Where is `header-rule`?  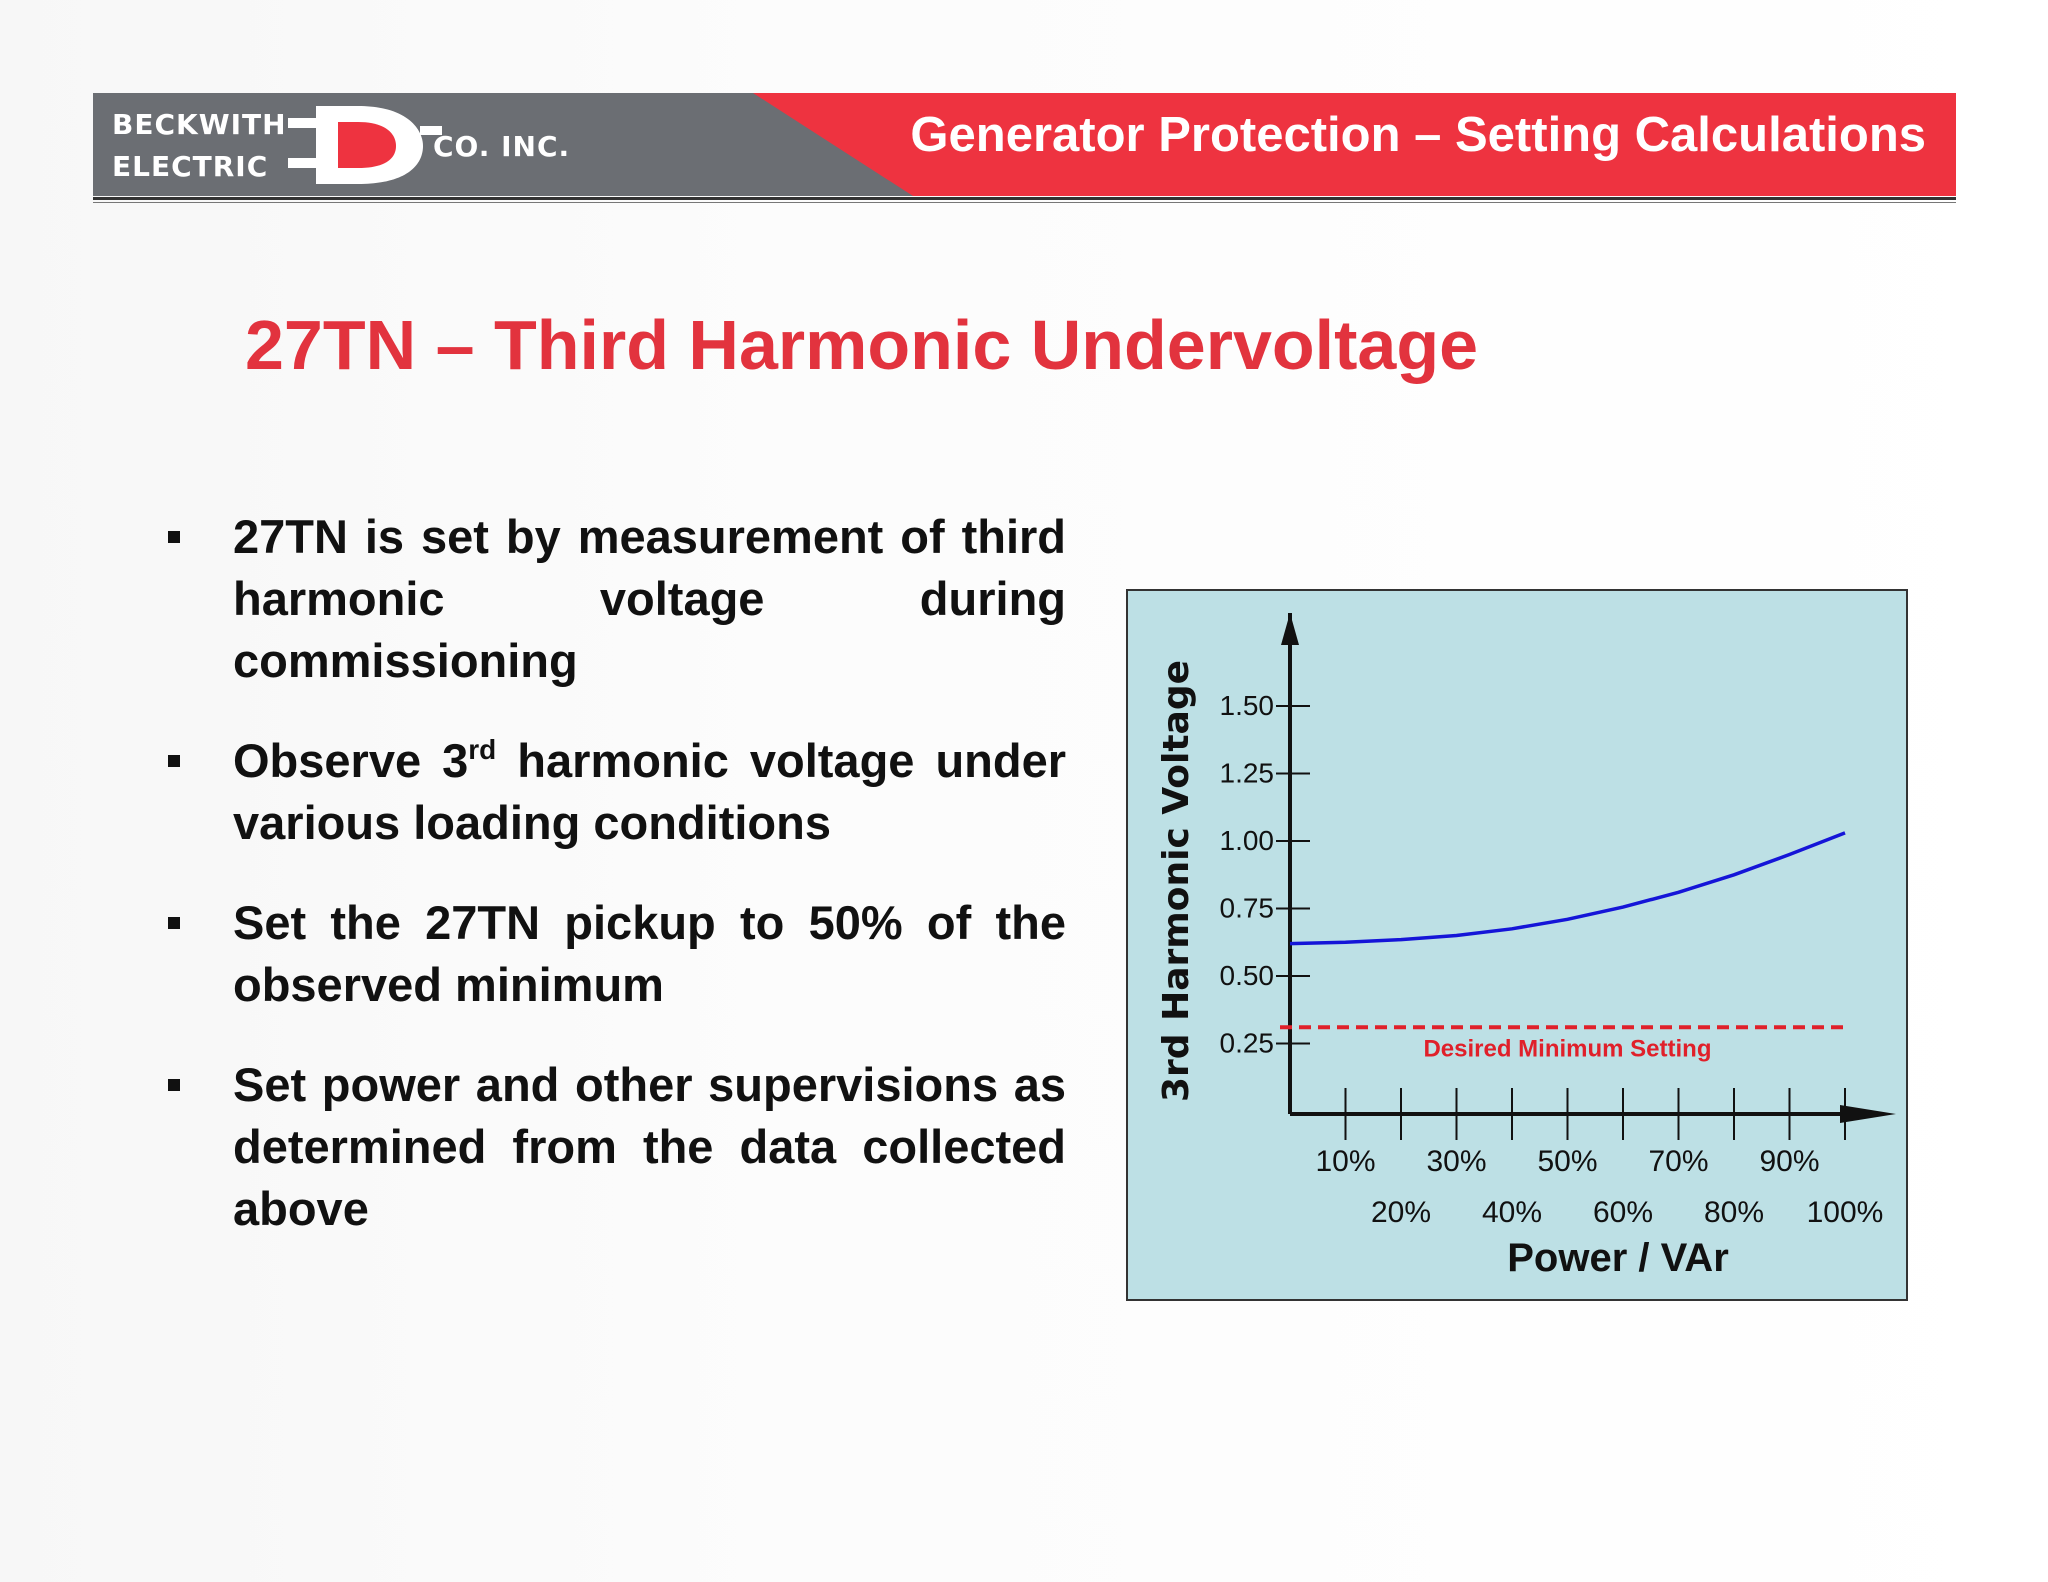 header-rule is located at coordinates (1024, 198).